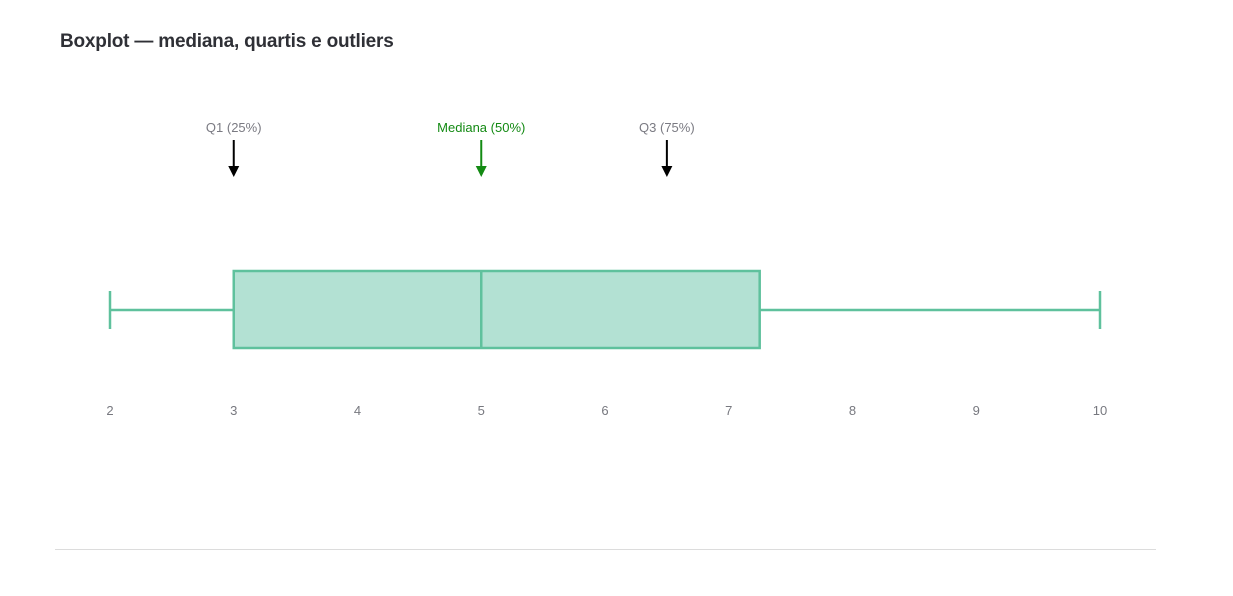 The image size is (1233, 596). What do you see at coordinates (1100, 410) in the screenshot?
I see `x-tick-label: 10` at bounding box center [1100, 410].